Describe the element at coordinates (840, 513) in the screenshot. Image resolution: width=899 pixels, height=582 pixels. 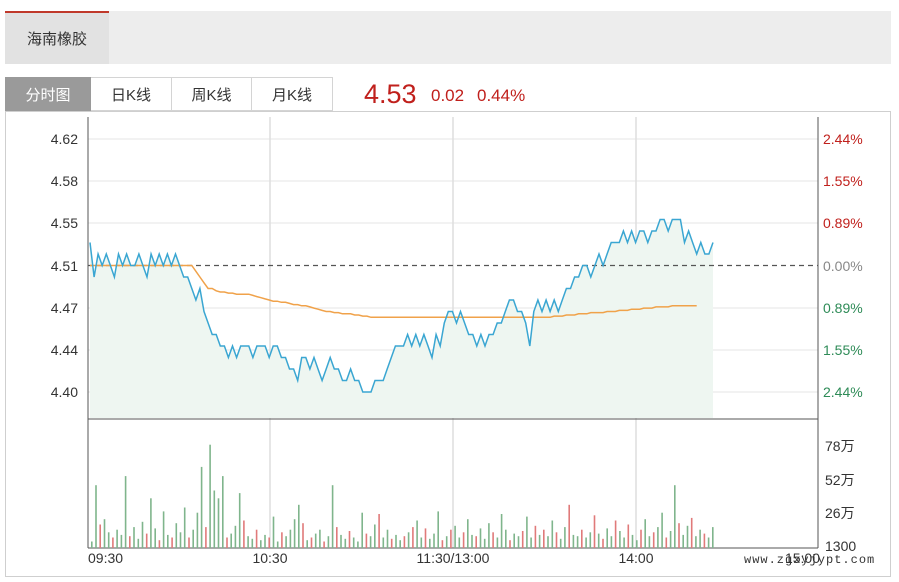
I see `volume-tick-label: 26万` at that location.